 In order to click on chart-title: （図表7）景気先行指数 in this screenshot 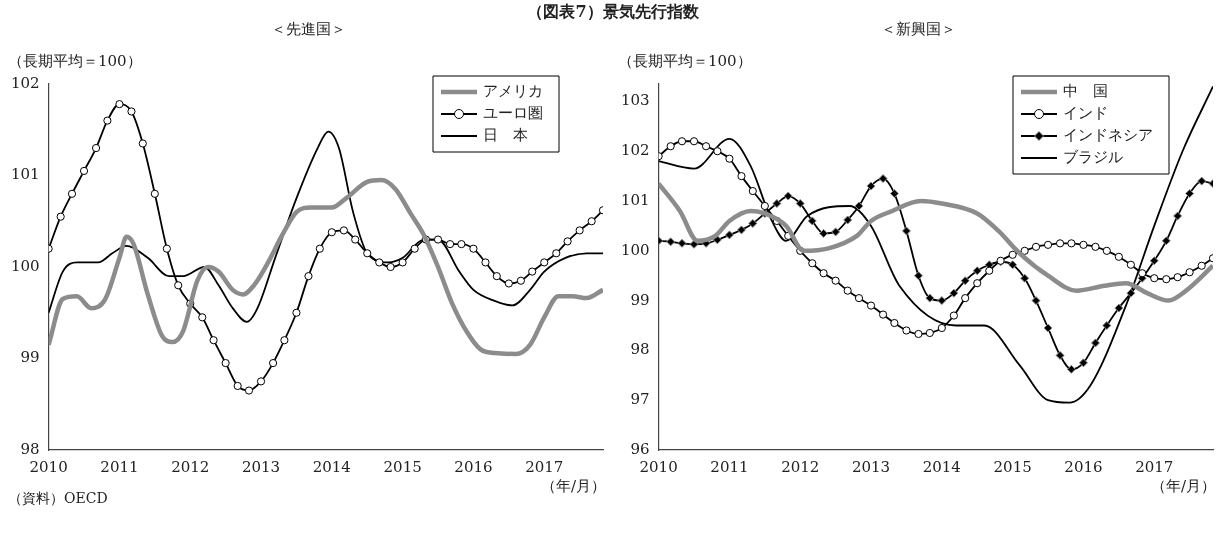, I will do `click(613, 11)`.